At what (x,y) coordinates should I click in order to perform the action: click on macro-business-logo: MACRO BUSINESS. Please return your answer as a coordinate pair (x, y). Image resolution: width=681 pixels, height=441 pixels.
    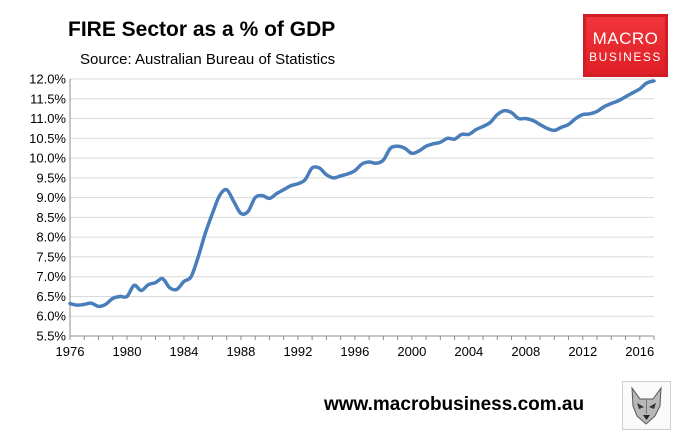
    Looking at the image, I should click on (625, 45).